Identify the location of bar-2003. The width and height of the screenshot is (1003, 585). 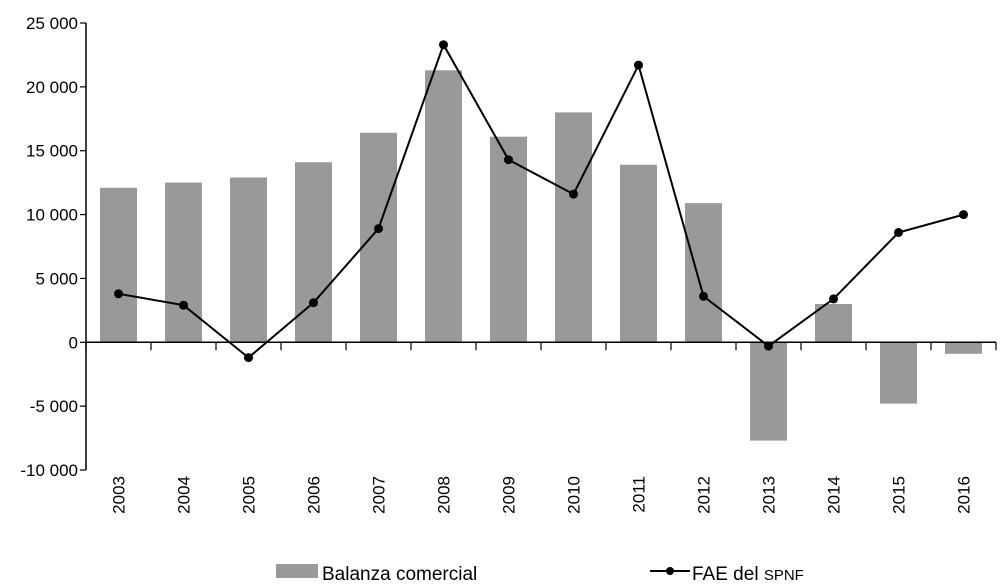
(118, 265).